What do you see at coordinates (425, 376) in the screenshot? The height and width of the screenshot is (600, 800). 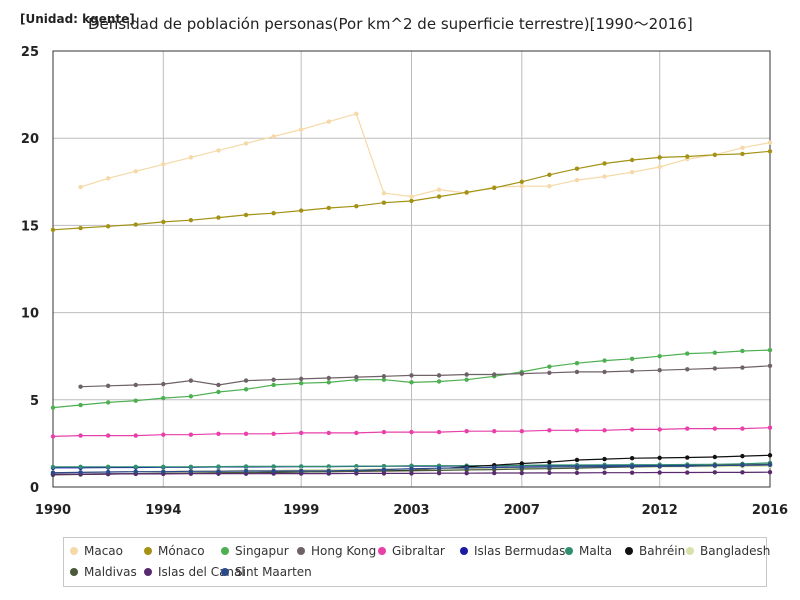 I see `series-hong-kong` at bounding box center [425, 376].